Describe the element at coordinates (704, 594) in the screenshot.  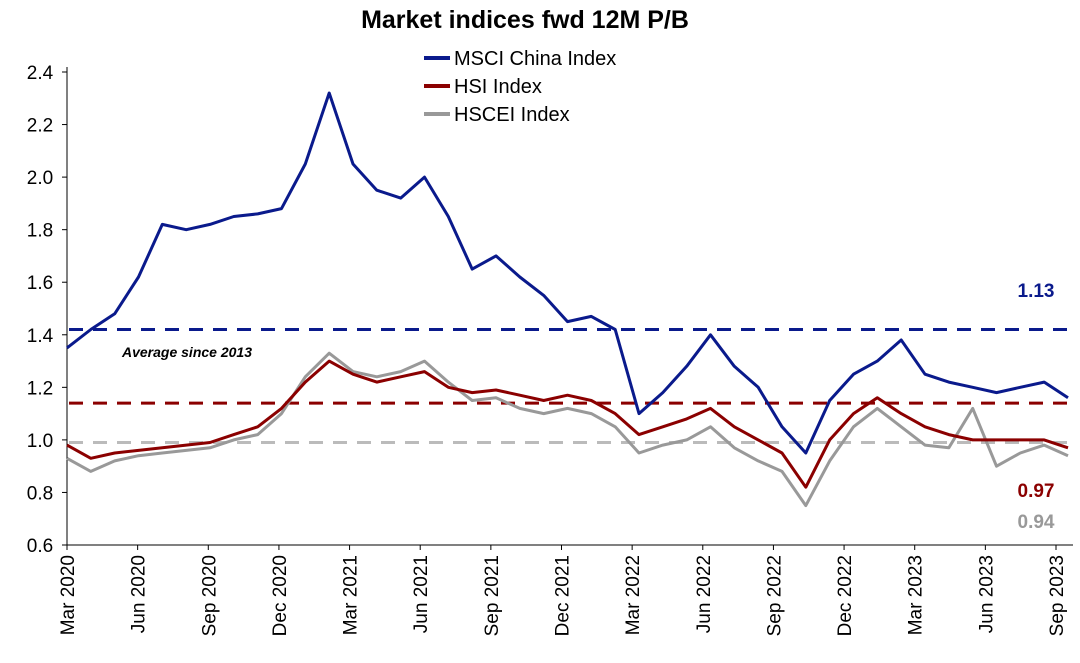
I see `x-tick-label: Jun 2022` at that location.